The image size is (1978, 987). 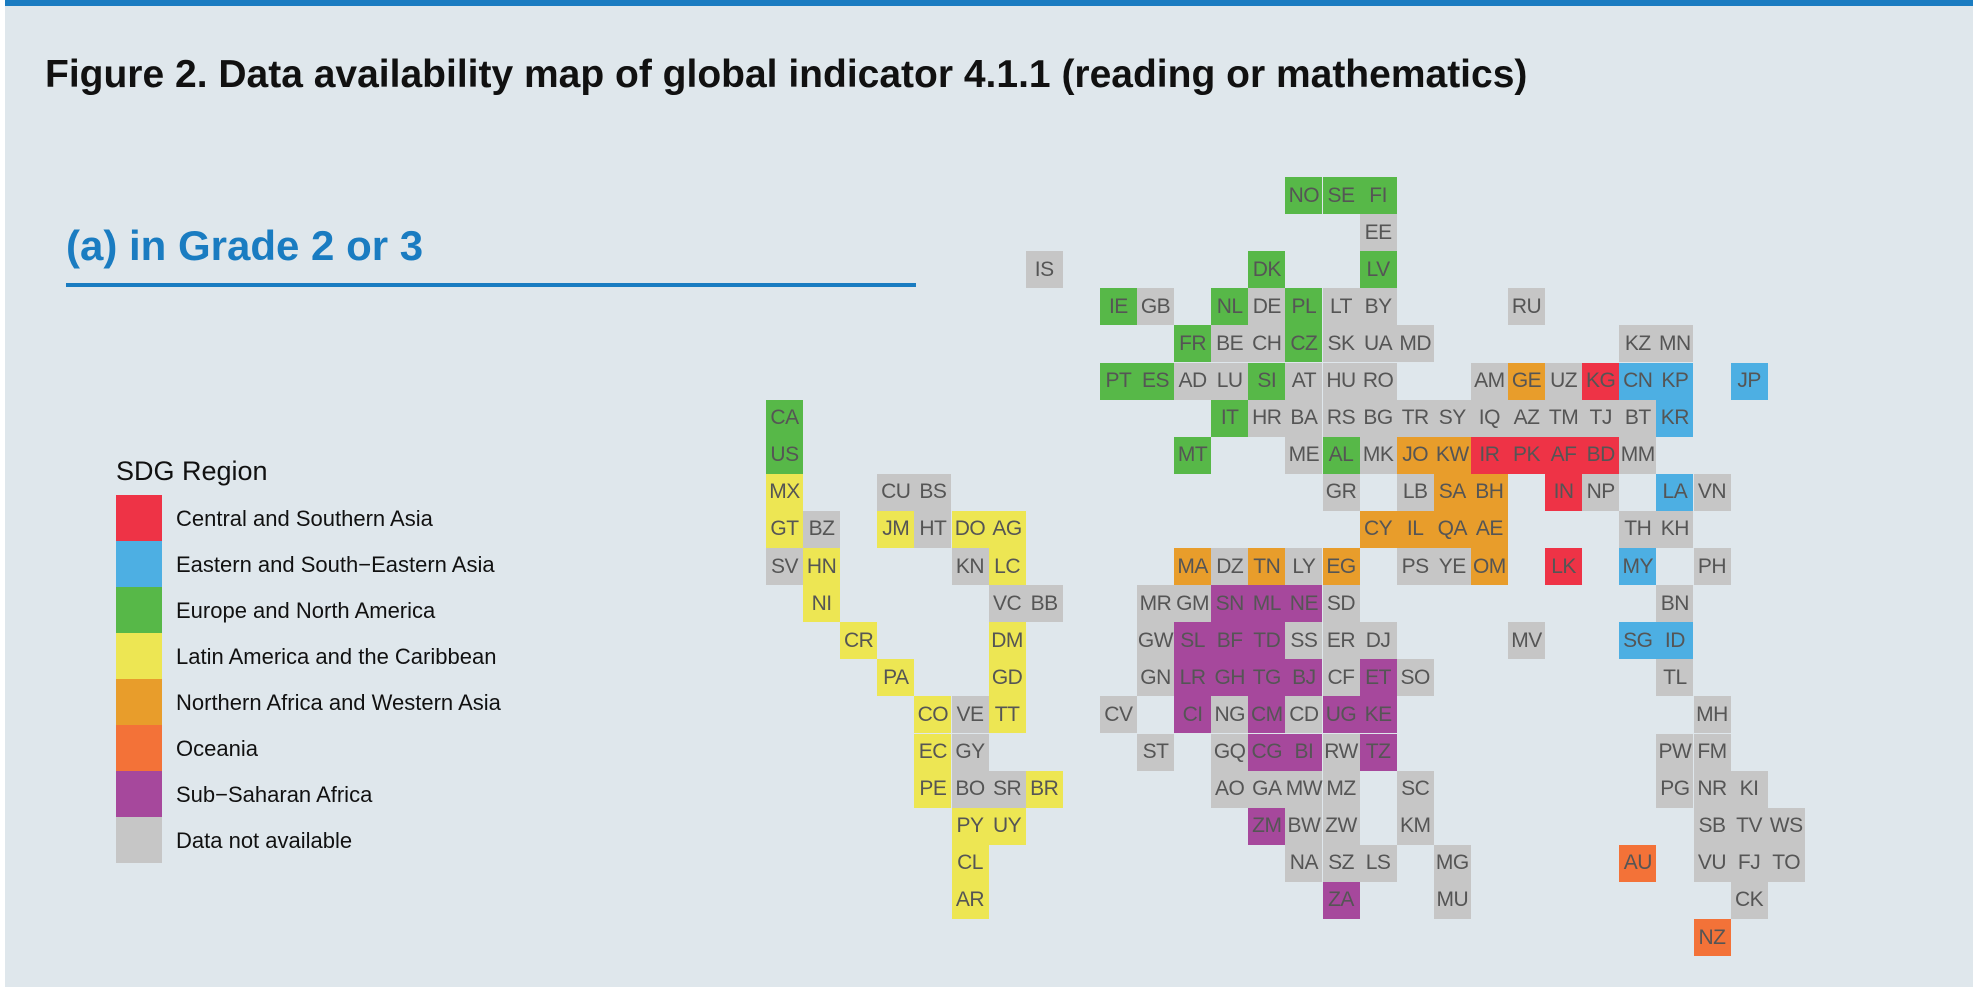 I want to click on country-tile-lv: LV, so click(x=1378, y=270).